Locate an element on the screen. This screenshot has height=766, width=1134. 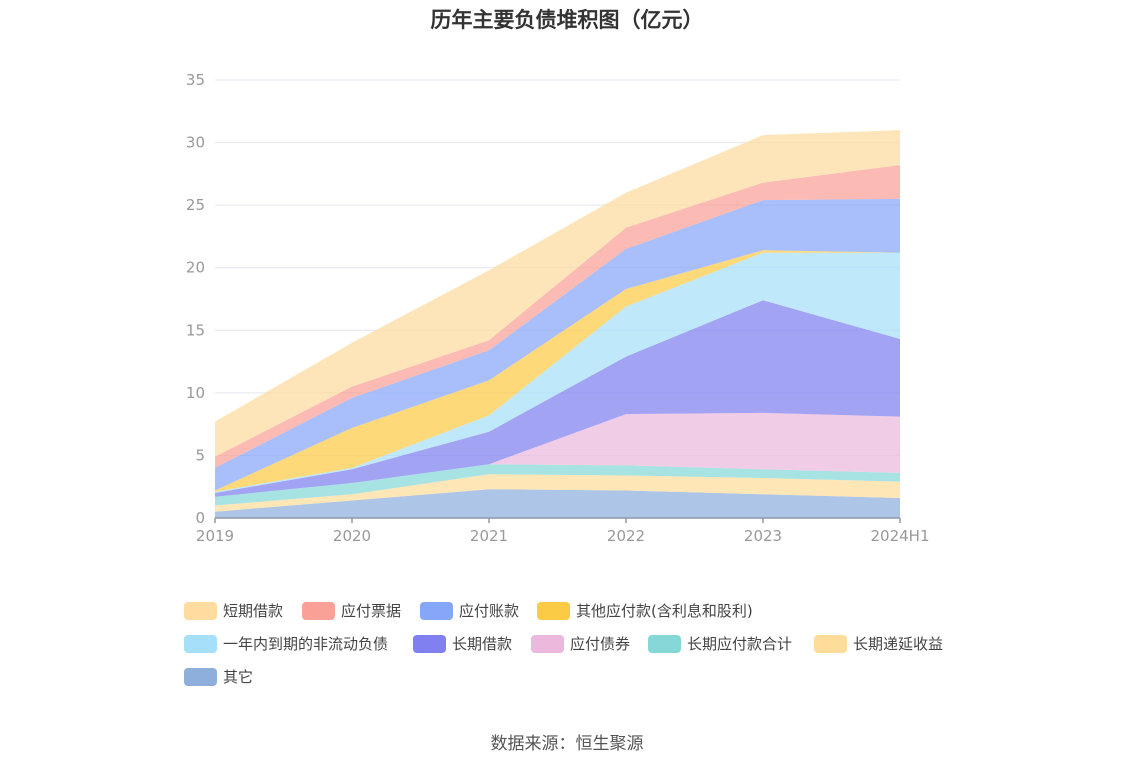
legend-item: 长期应付款合计 is located at coordinates (720, 643).